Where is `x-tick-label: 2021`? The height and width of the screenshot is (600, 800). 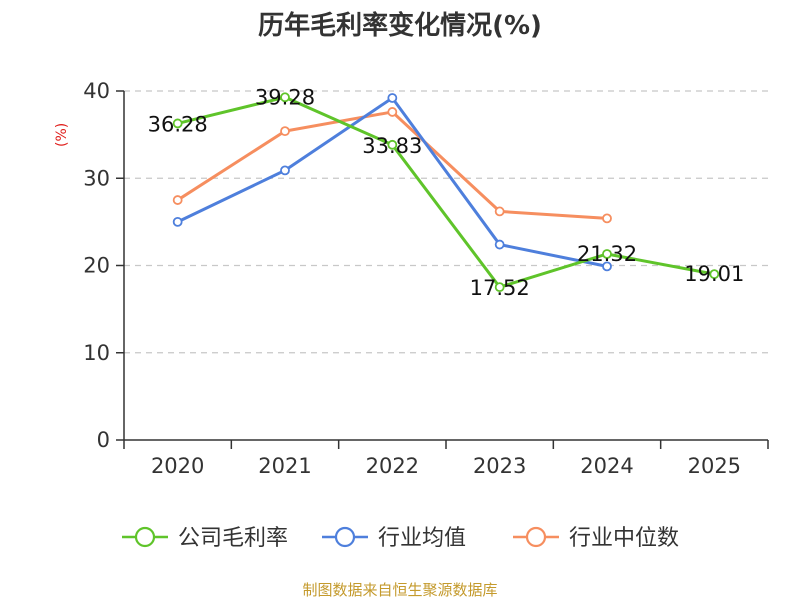
x-tick-label: 2021 is located at coordinates (284, 466).